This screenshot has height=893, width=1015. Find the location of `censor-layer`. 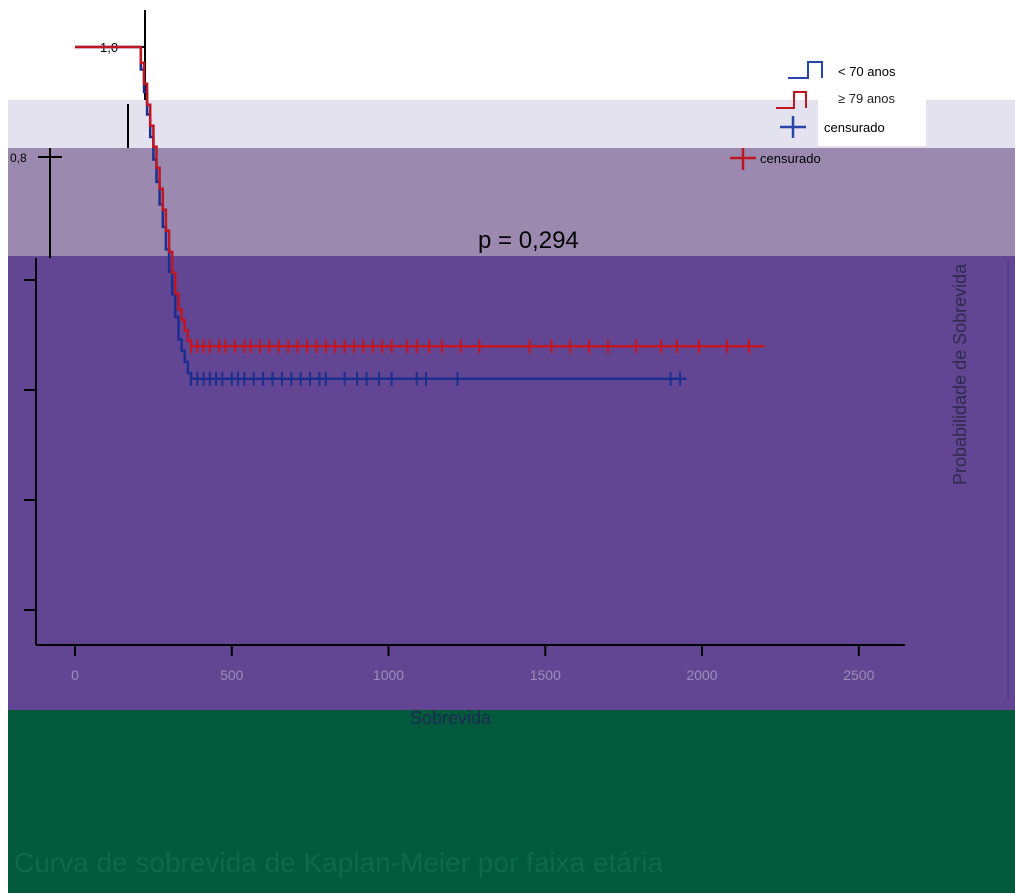

censor-layer is located at coordinates (470, 362).